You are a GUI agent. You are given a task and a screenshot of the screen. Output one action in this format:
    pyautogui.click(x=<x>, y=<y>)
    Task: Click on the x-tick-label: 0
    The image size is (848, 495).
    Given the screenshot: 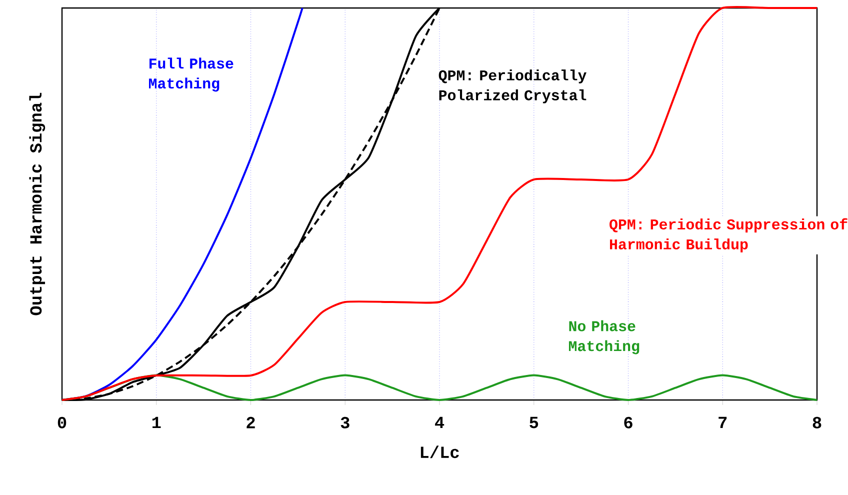 What is the action you would take?
    pyautogui.click(x=62, y=422)
    